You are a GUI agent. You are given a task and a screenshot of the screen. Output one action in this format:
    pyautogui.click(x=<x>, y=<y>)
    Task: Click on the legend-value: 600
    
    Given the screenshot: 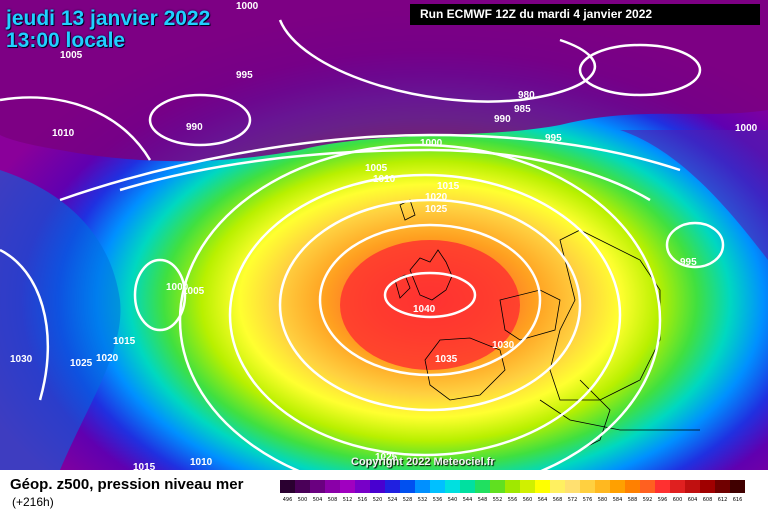 What is the action you would take?
    pyautogui.click(x=677, y=500)
    